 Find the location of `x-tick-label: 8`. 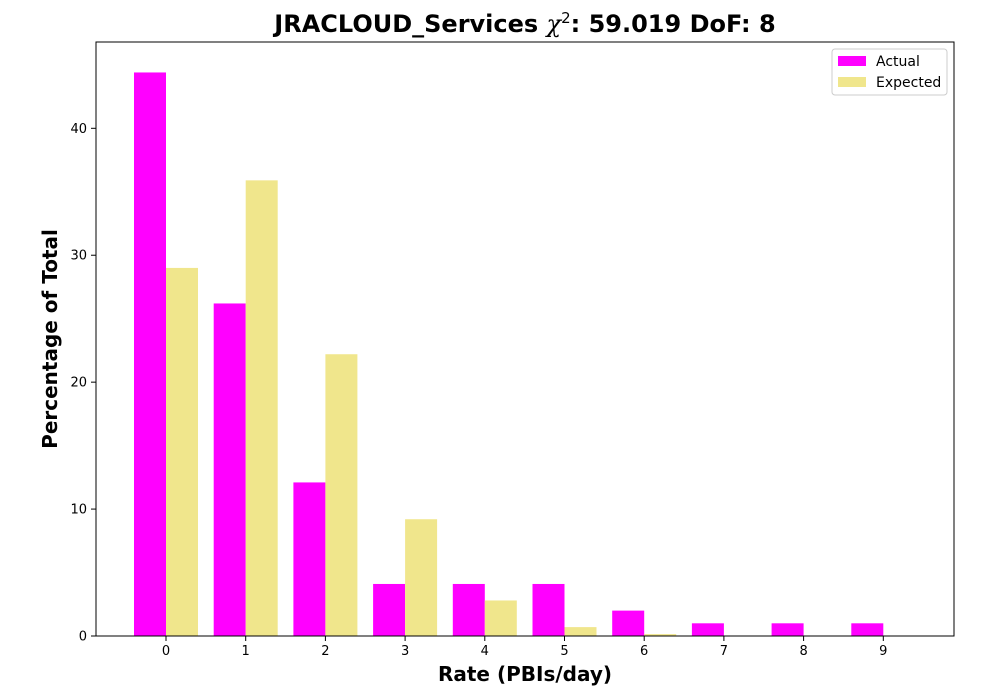

x-tick-label: 8 is located at coordinates (803, 651).